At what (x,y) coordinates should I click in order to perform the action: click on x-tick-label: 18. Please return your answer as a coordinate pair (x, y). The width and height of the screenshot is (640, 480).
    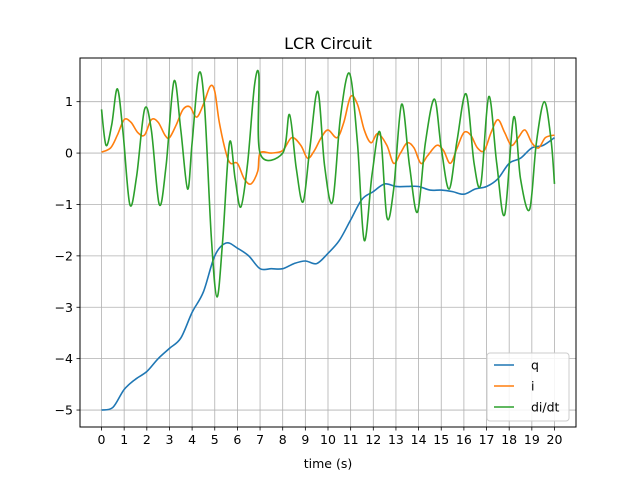
    Looking at the image, I should click on (509, 439).